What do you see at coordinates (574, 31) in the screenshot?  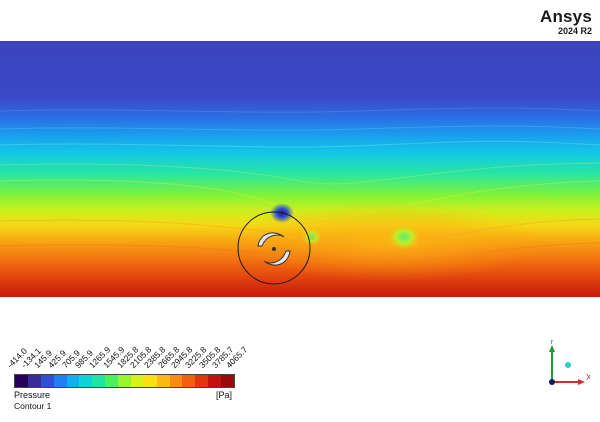 I see `logo-version: 2024 R2` at bounding box center [574, 31].